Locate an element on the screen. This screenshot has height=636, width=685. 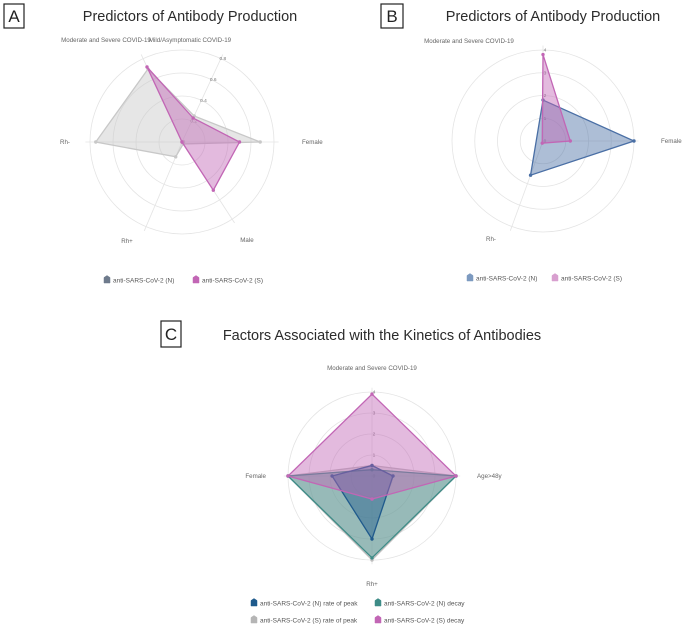
panel-c-letter-box is located at coordinates (171, 334).